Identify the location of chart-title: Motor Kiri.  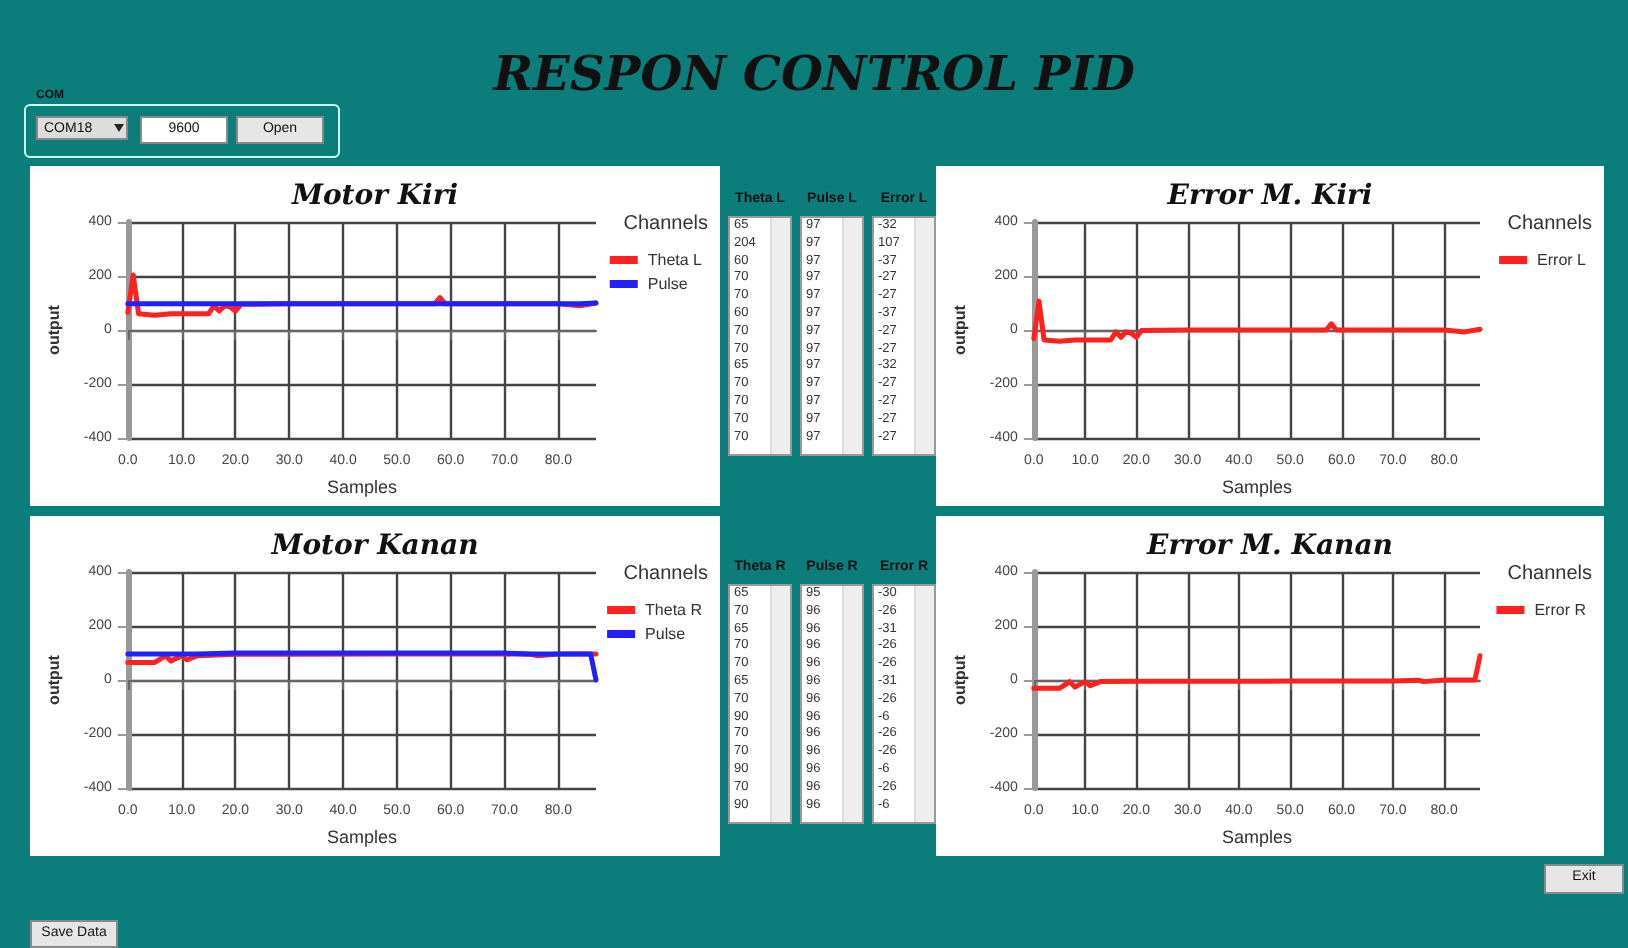
(374, 196).